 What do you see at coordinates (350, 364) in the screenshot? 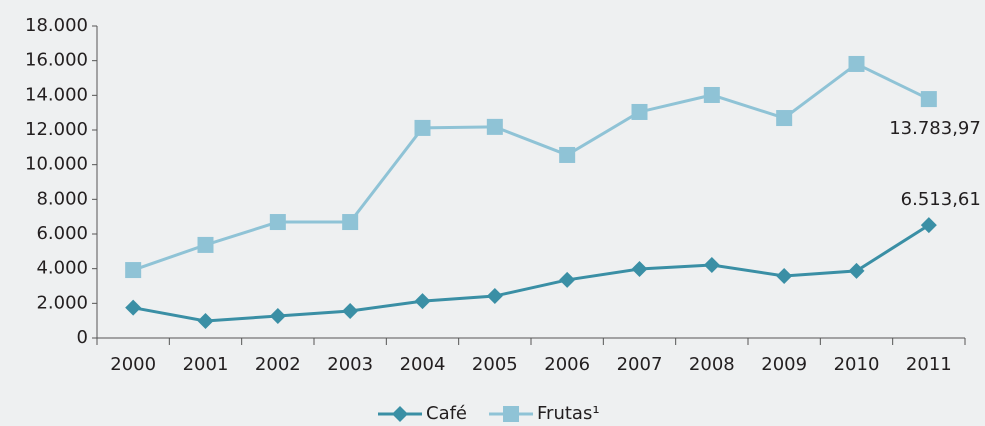
I see `x-tick-label: 2003` at bounding box center [350, 364].